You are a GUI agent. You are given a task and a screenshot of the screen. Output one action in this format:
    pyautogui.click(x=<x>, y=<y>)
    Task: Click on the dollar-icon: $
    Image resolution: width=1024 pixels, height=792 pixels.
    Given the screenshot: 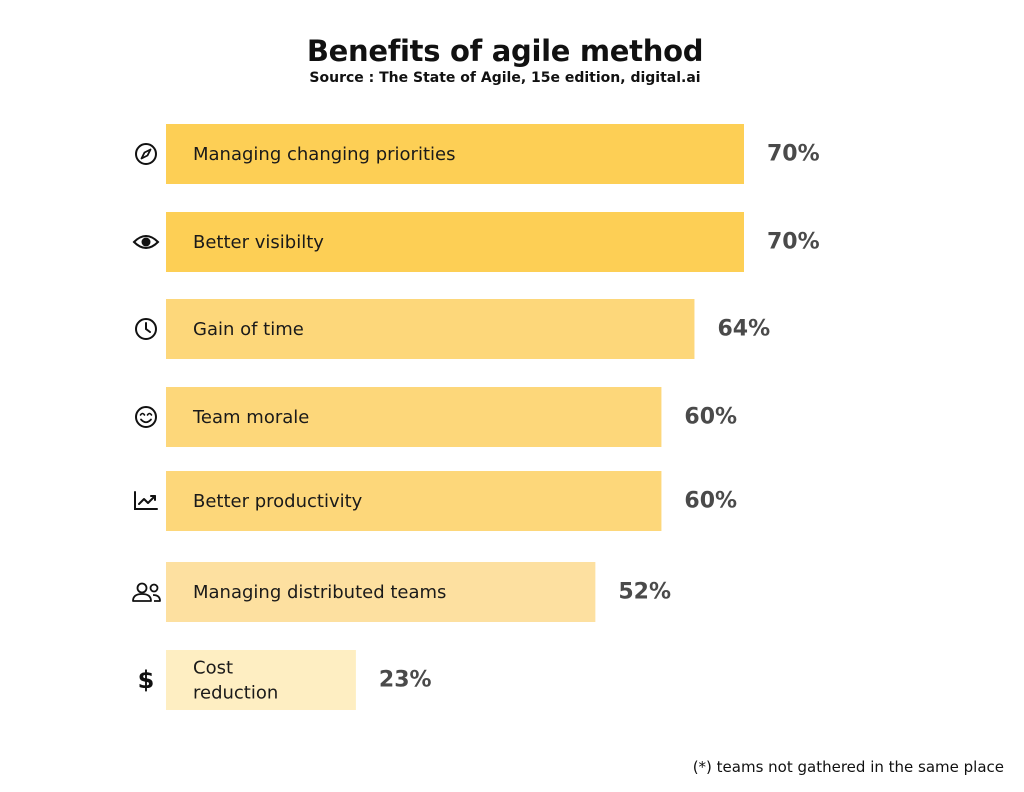 What is the action you would take?
    pyautogui.click(x=146, y=680)
    